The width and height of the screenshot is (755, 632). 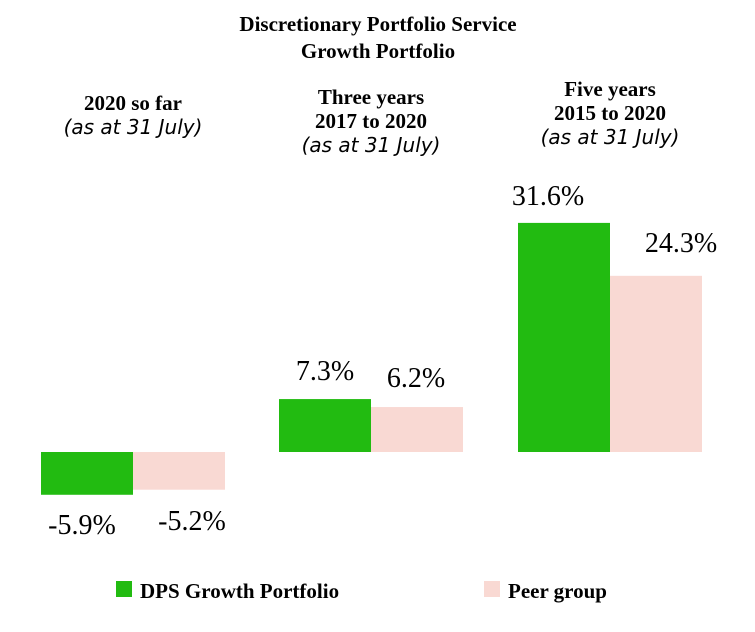 I want to click on chart-subtitle: Growth Portfolio, so click(x=378, y=51).